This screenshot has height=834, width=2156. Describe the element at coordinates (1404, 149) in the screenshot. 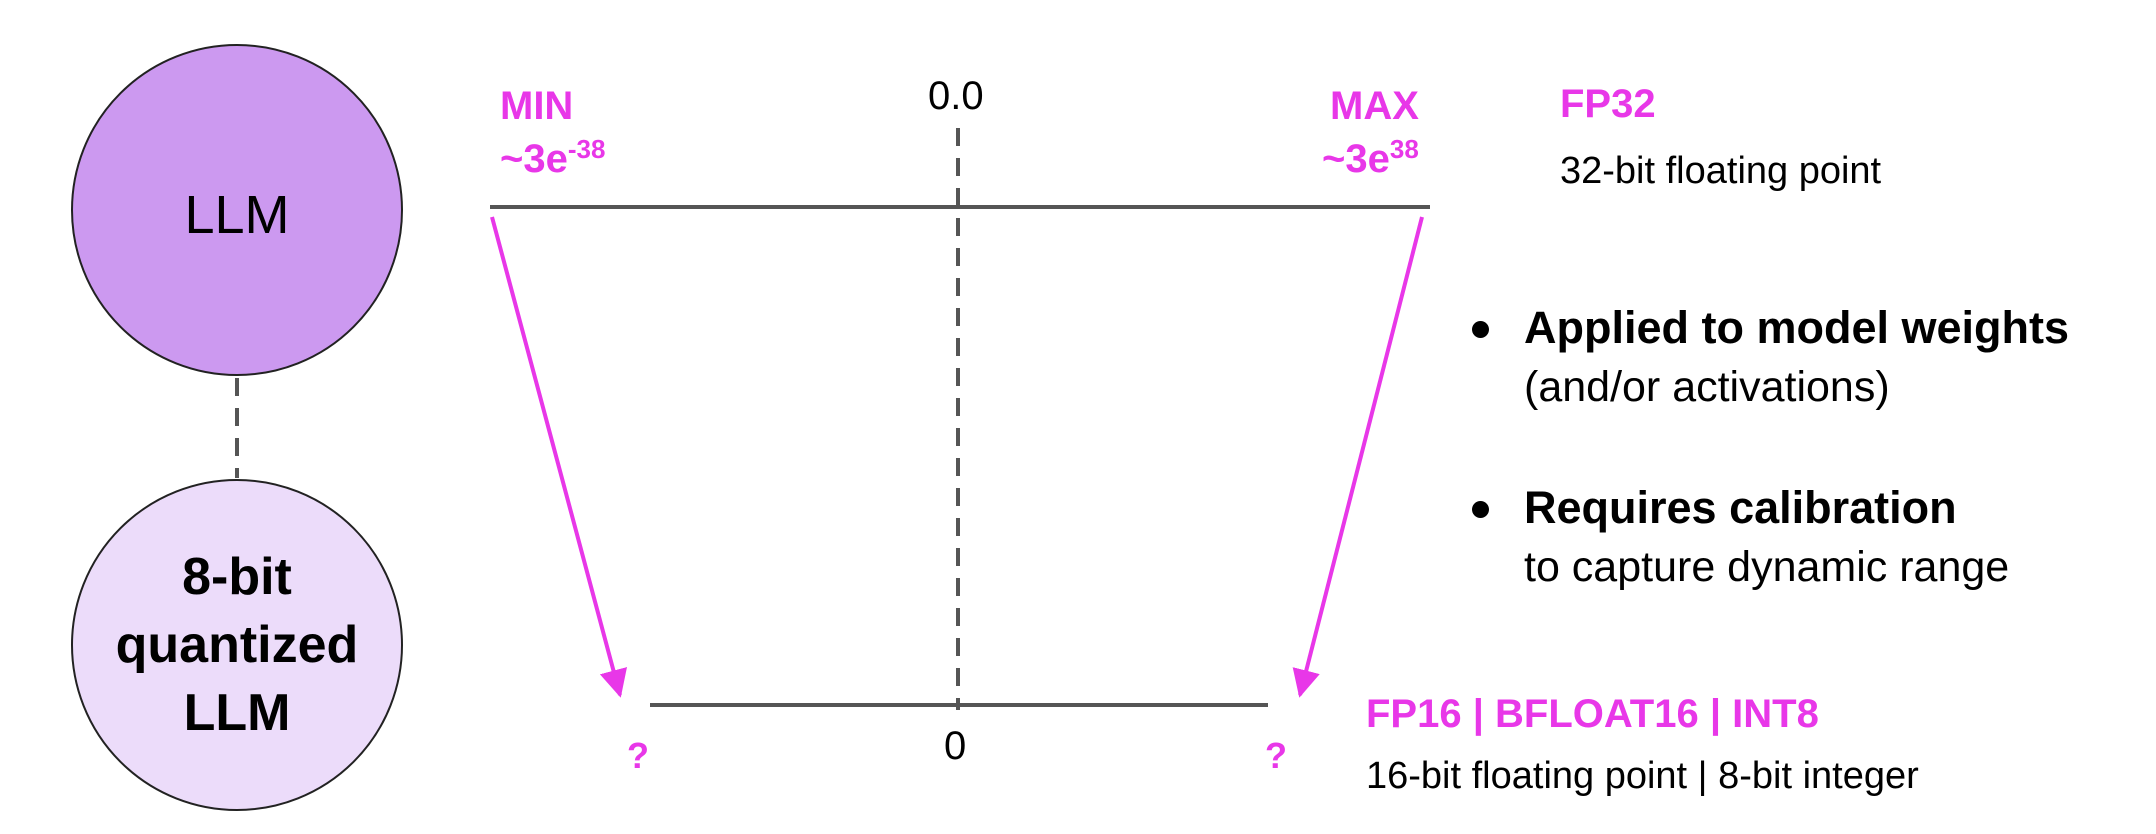

I see `max-value-exponent: 38` at that location.